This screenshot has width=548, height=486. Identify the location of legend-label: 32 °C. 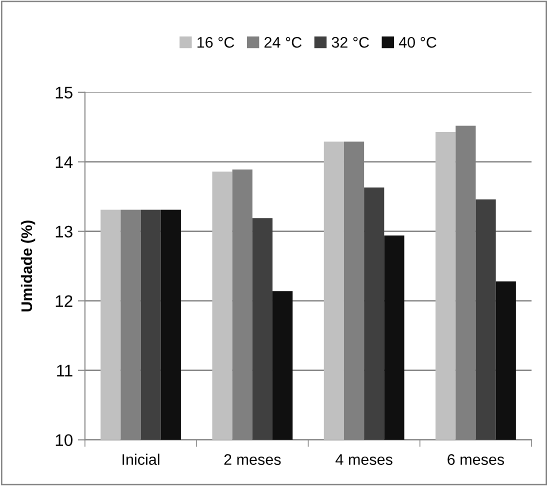
(350, 42).